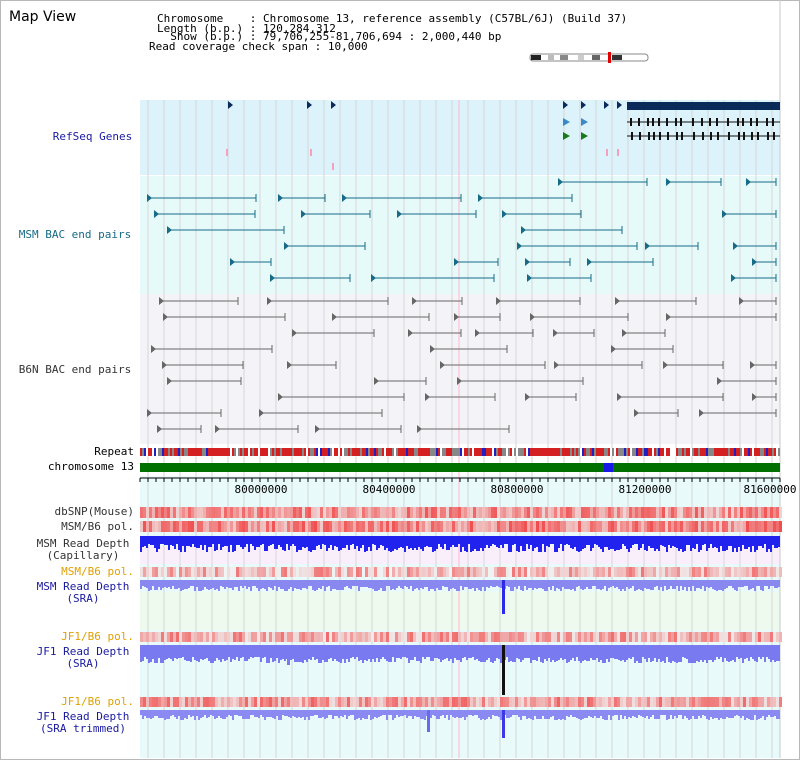 This screenshot has height=760, width=800. Describe the element at coordinates (92, 136) in the screenshot. I see `track-label-refseq-genes: RefSeq Genes` at that location.